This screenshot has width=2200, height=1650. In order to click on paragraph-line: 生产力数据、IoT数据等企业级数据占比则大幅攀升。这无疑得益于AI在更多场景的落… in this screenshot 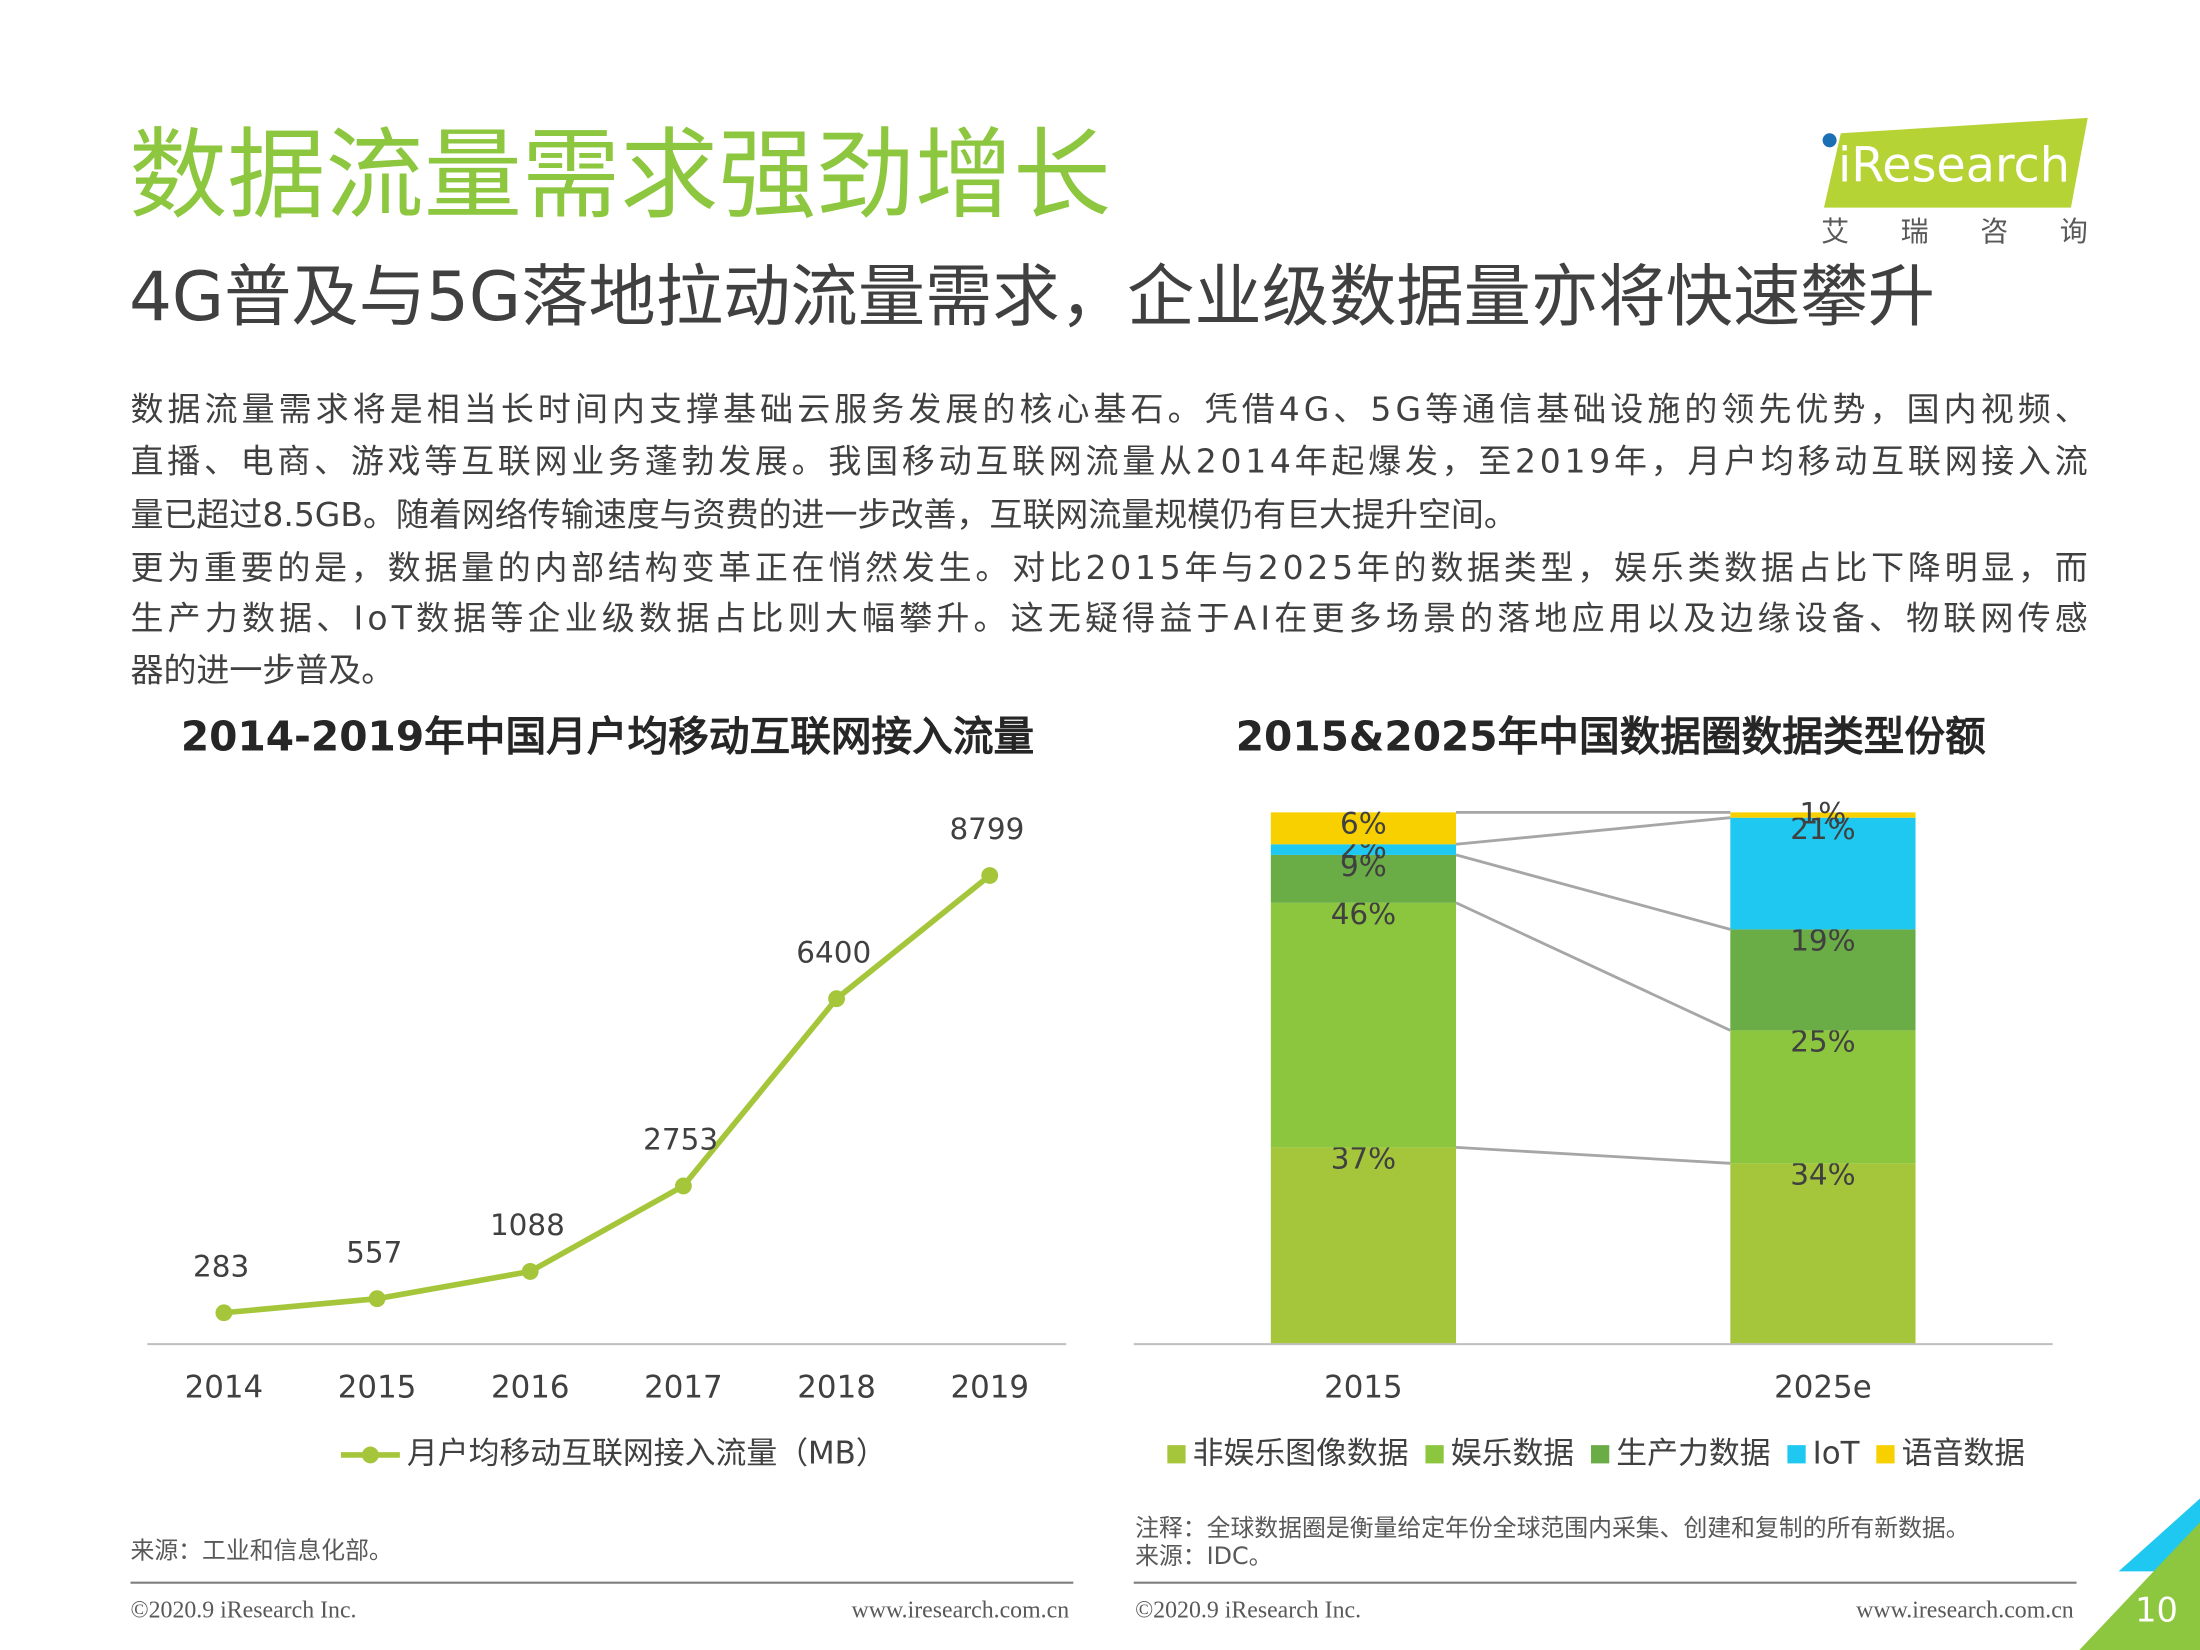, I will do `click(1108, 618)`.